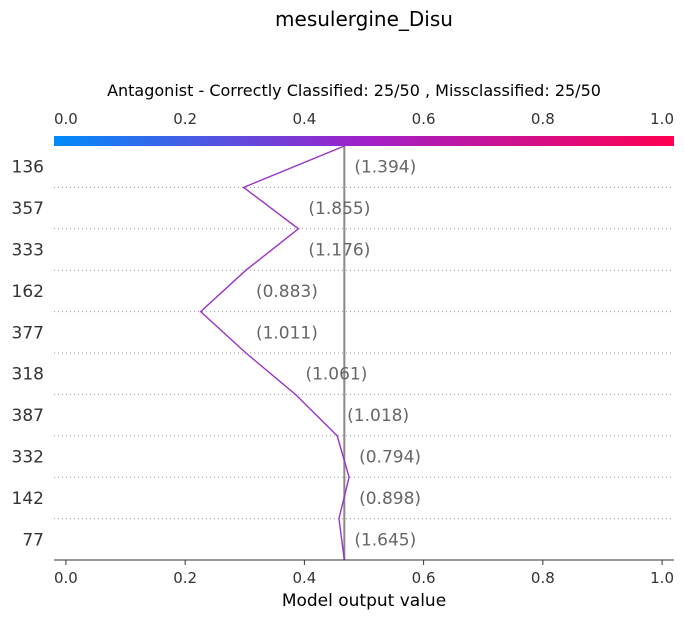 This screenshot has height=618, width=684. What do you see at coordinates (339, 251) in the screenshot?
I see `row-value-label: (1.176)` at bounding box center [339, 251].